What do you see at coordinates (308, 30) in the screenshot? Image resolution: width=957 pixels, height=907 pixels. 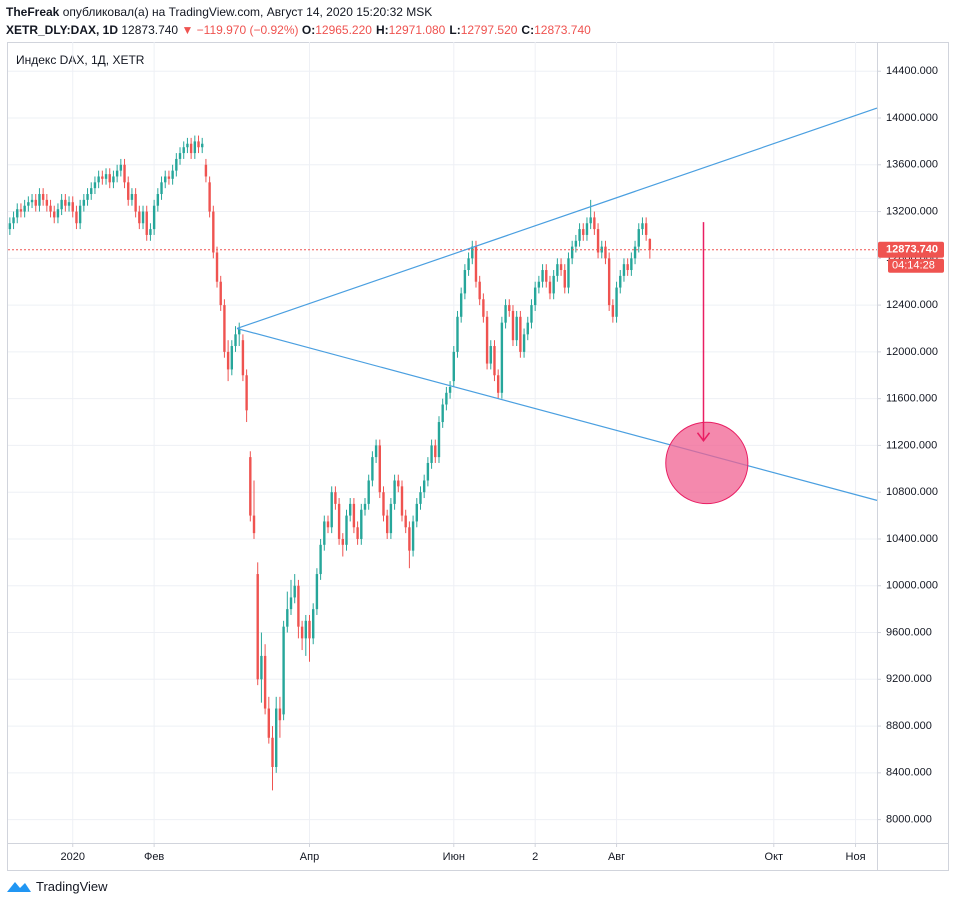 I see `legend-key: O:` at bounding box center [308, 30].